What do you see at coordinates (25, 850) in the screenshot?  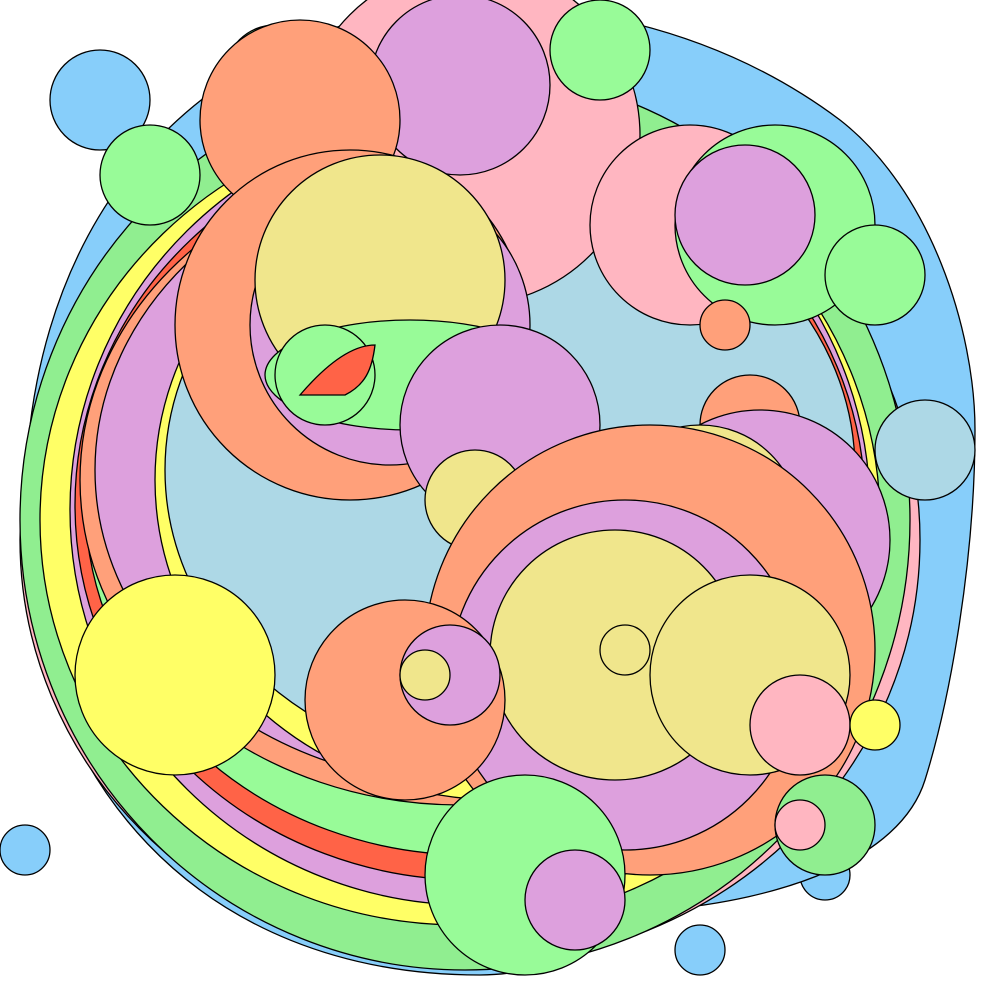 I see `circle-outer-bottom-left` at bounding box center [25, 850].